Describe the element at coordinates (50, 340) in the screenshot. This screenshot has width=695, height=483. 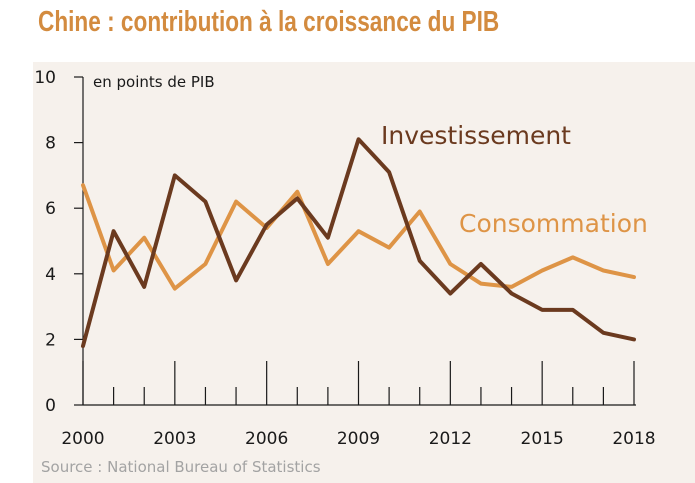
I see `y-tick-label-2: 2` at that location.